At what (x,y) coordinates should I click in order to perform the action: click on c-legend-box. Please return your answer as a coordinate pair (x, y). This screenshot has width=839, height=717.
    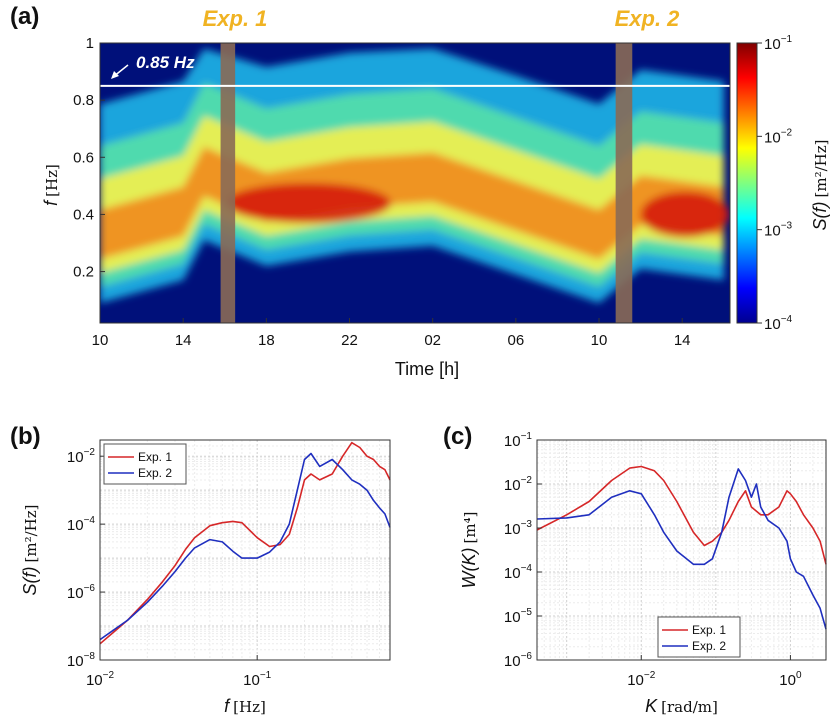
    Looking at the image, I should click on (699, 637).